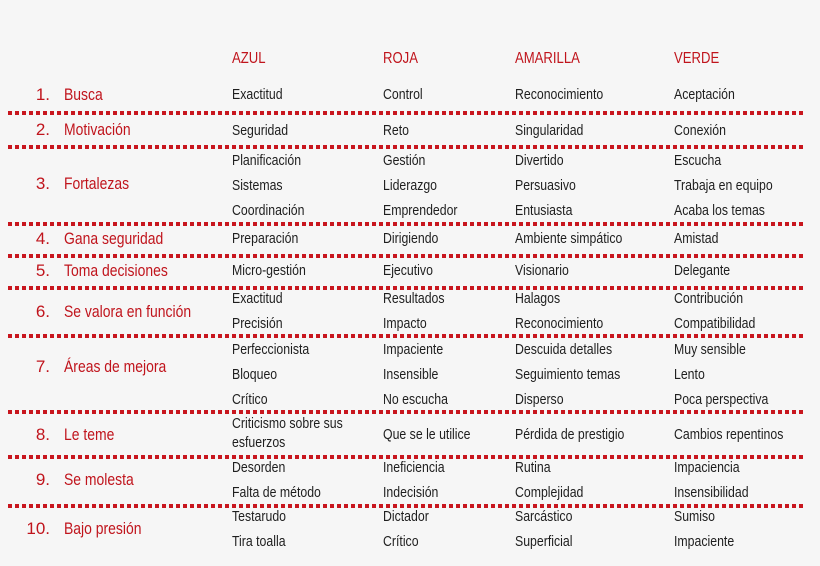  I want to click on cell-line: Reto, so click(396, 130).